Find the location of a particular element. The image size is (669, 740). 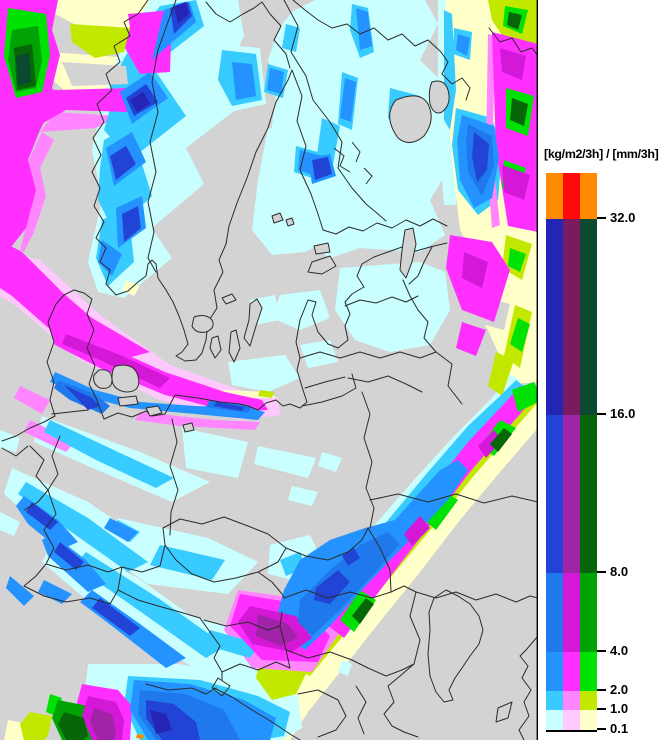

border-poland-ukraine is located at coordinates (370, 508).